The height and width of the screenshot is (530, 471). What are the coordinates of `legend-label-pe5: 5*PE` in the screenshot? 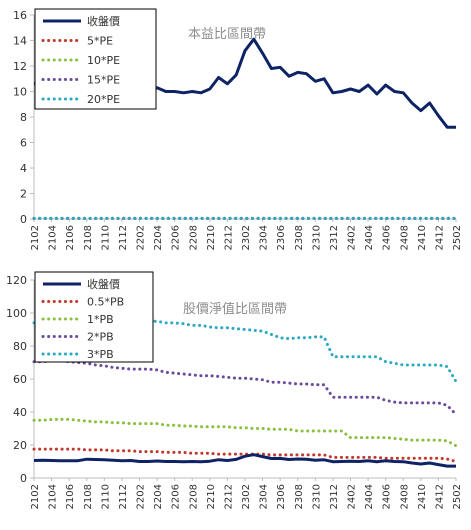 It's located at (100, 41).